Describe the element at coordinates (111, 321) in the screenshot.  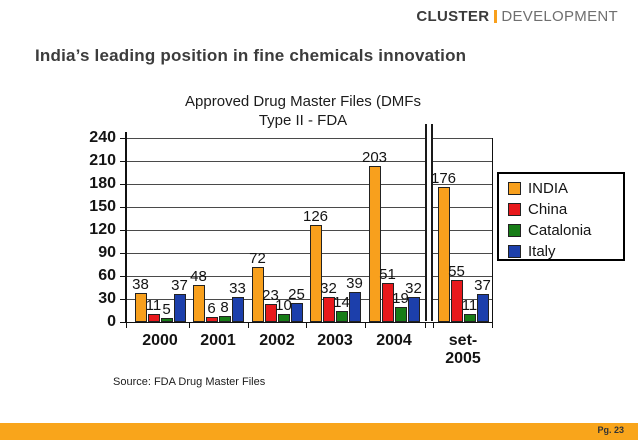
I see `y-axis-label: 0` at that location.